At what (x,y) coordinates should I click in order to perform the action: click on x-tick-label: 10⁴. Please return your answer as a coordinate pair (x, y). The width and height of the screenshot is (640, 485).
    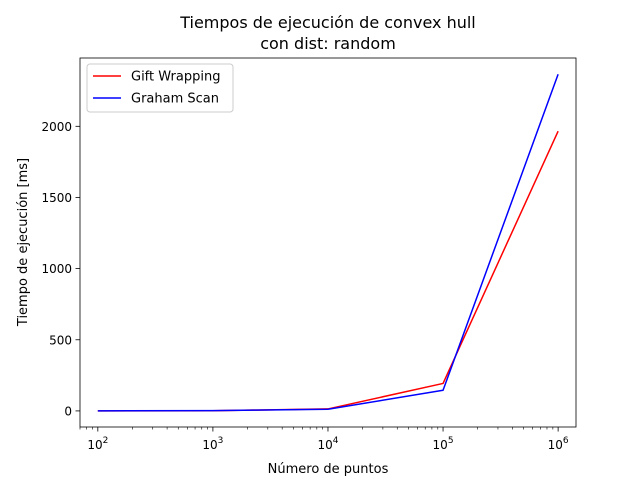
    Looking at the image, I should click on (327, 444).